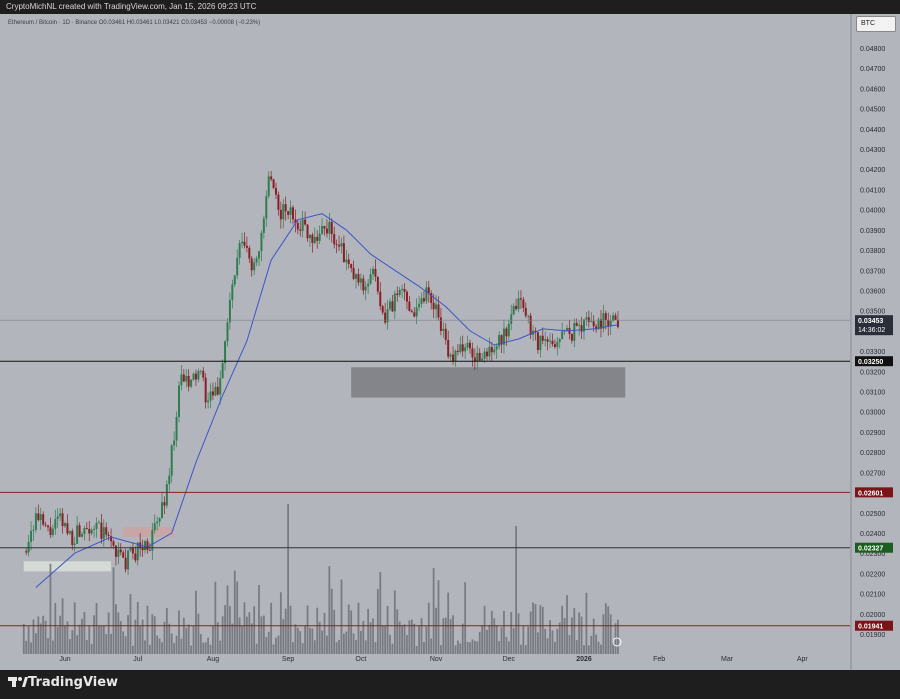 Image resolution: width=900 pixels, height=699 pixels. Describe the element at coordinates (872, 574) in the screenshot. I see `y-tick-label: 0.02200` at that location.